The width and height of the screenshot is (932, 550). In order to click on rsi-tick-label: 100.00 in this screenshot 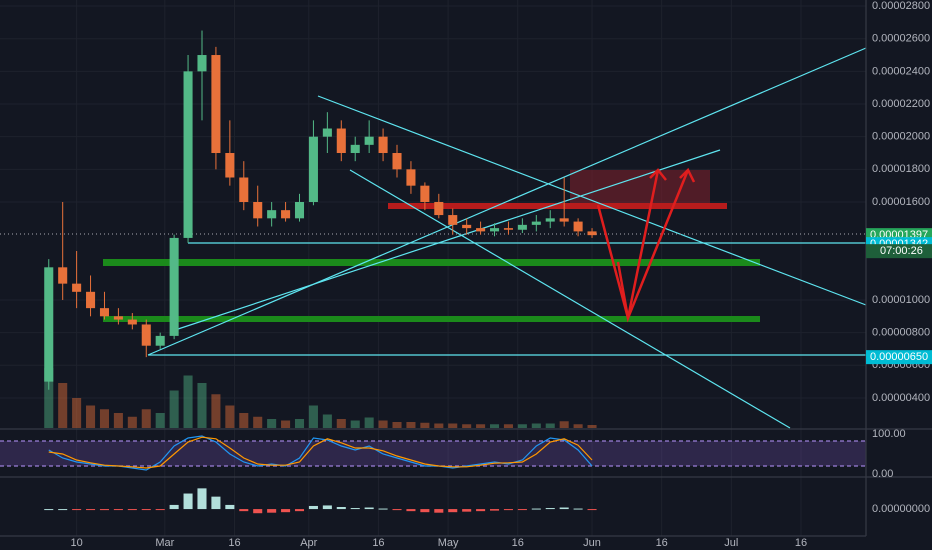, I will do `click(889, 434)`.